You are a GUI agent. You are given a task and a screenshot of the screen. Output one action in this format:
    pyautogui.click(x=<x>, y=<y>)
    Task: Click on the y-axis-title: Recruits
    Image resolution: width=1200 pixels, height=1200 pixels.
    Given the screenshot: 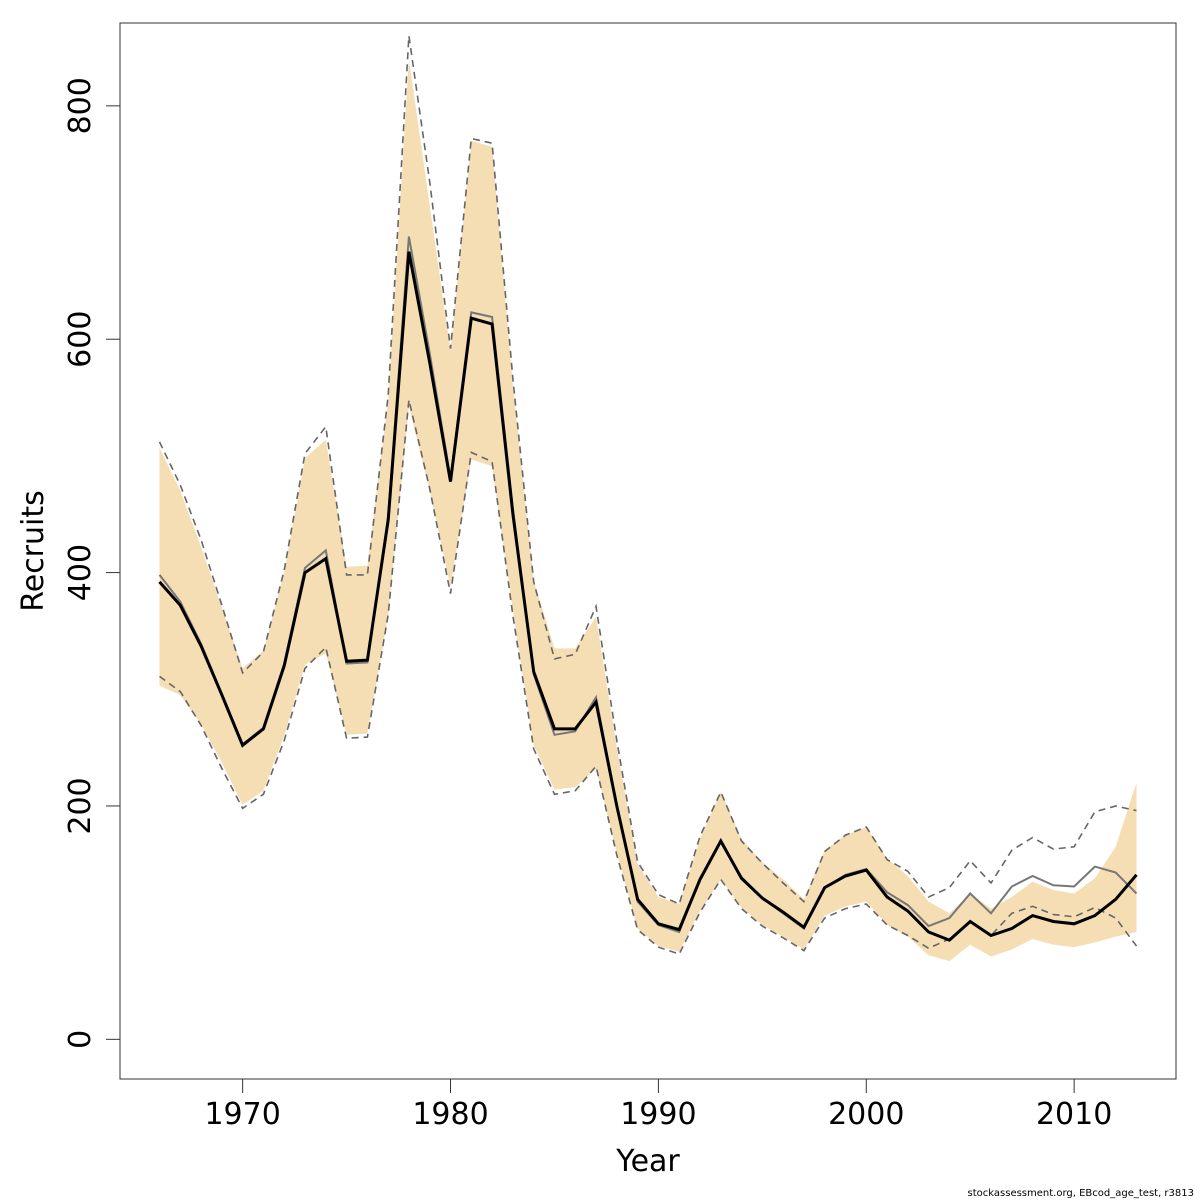 What is the action you would take?
    pyautogui.click(x=33, y=551)
    